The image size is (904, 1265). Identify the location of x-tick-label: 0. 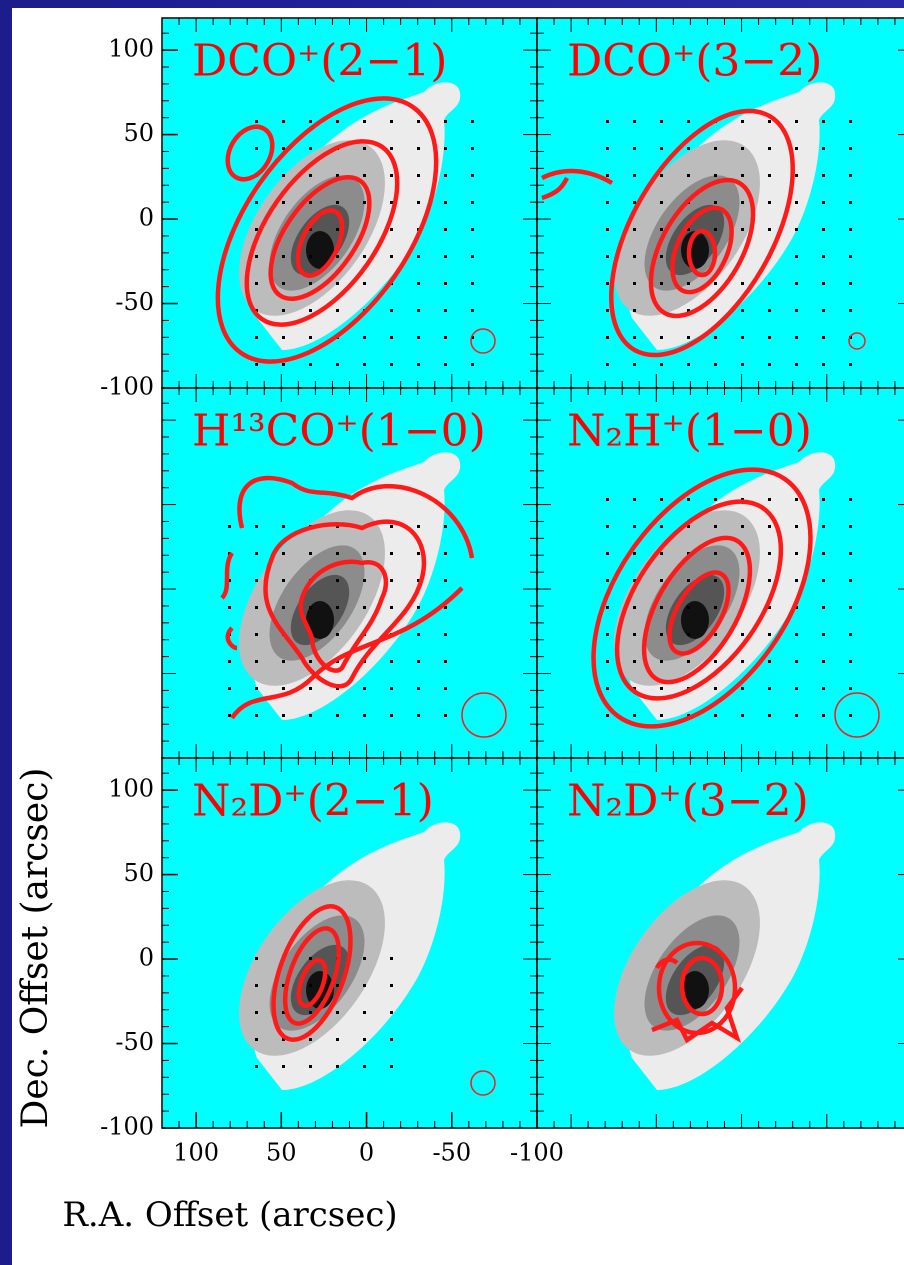
(366, 1153).